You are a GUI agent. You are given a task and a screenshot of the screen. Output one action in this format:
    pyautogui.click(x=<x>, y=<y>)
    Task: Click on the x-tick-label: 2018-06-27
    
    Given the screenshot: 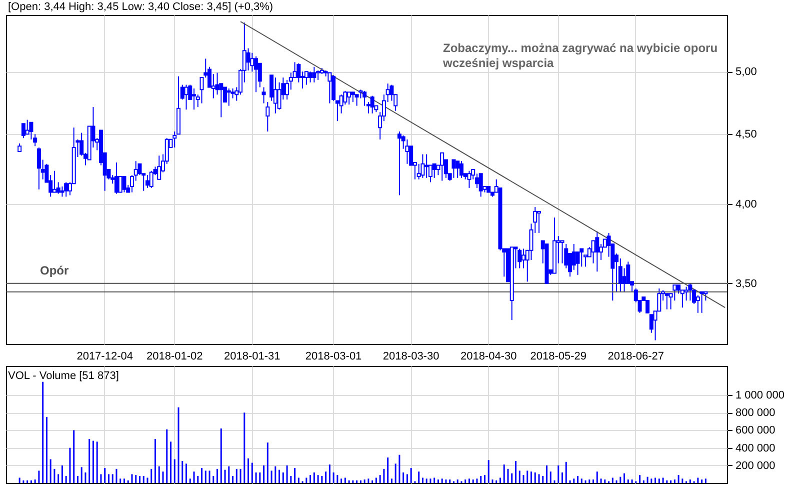 What is the action you would take?
    pyautogui.click(x=636, y=356)
    